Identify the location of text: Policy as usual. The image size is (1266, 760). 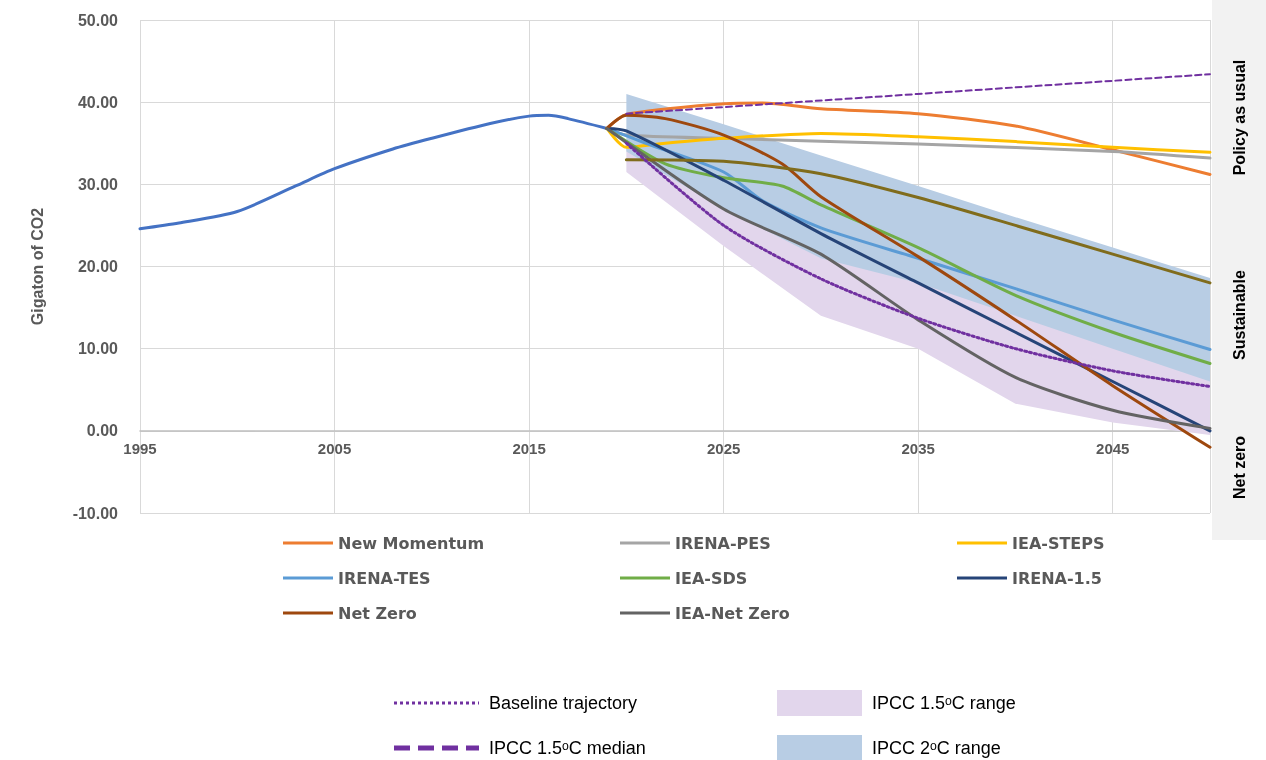
(1239, 117).